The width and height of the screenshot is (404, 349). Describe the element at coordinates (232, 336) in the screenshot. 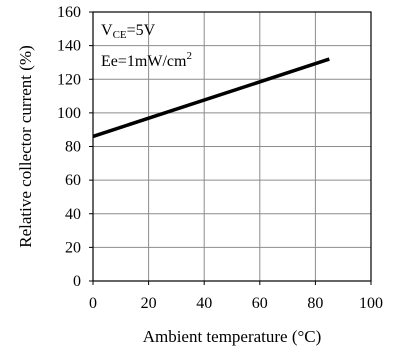

I see `x-axis-title: Ambient temperature (°C)` at that location.